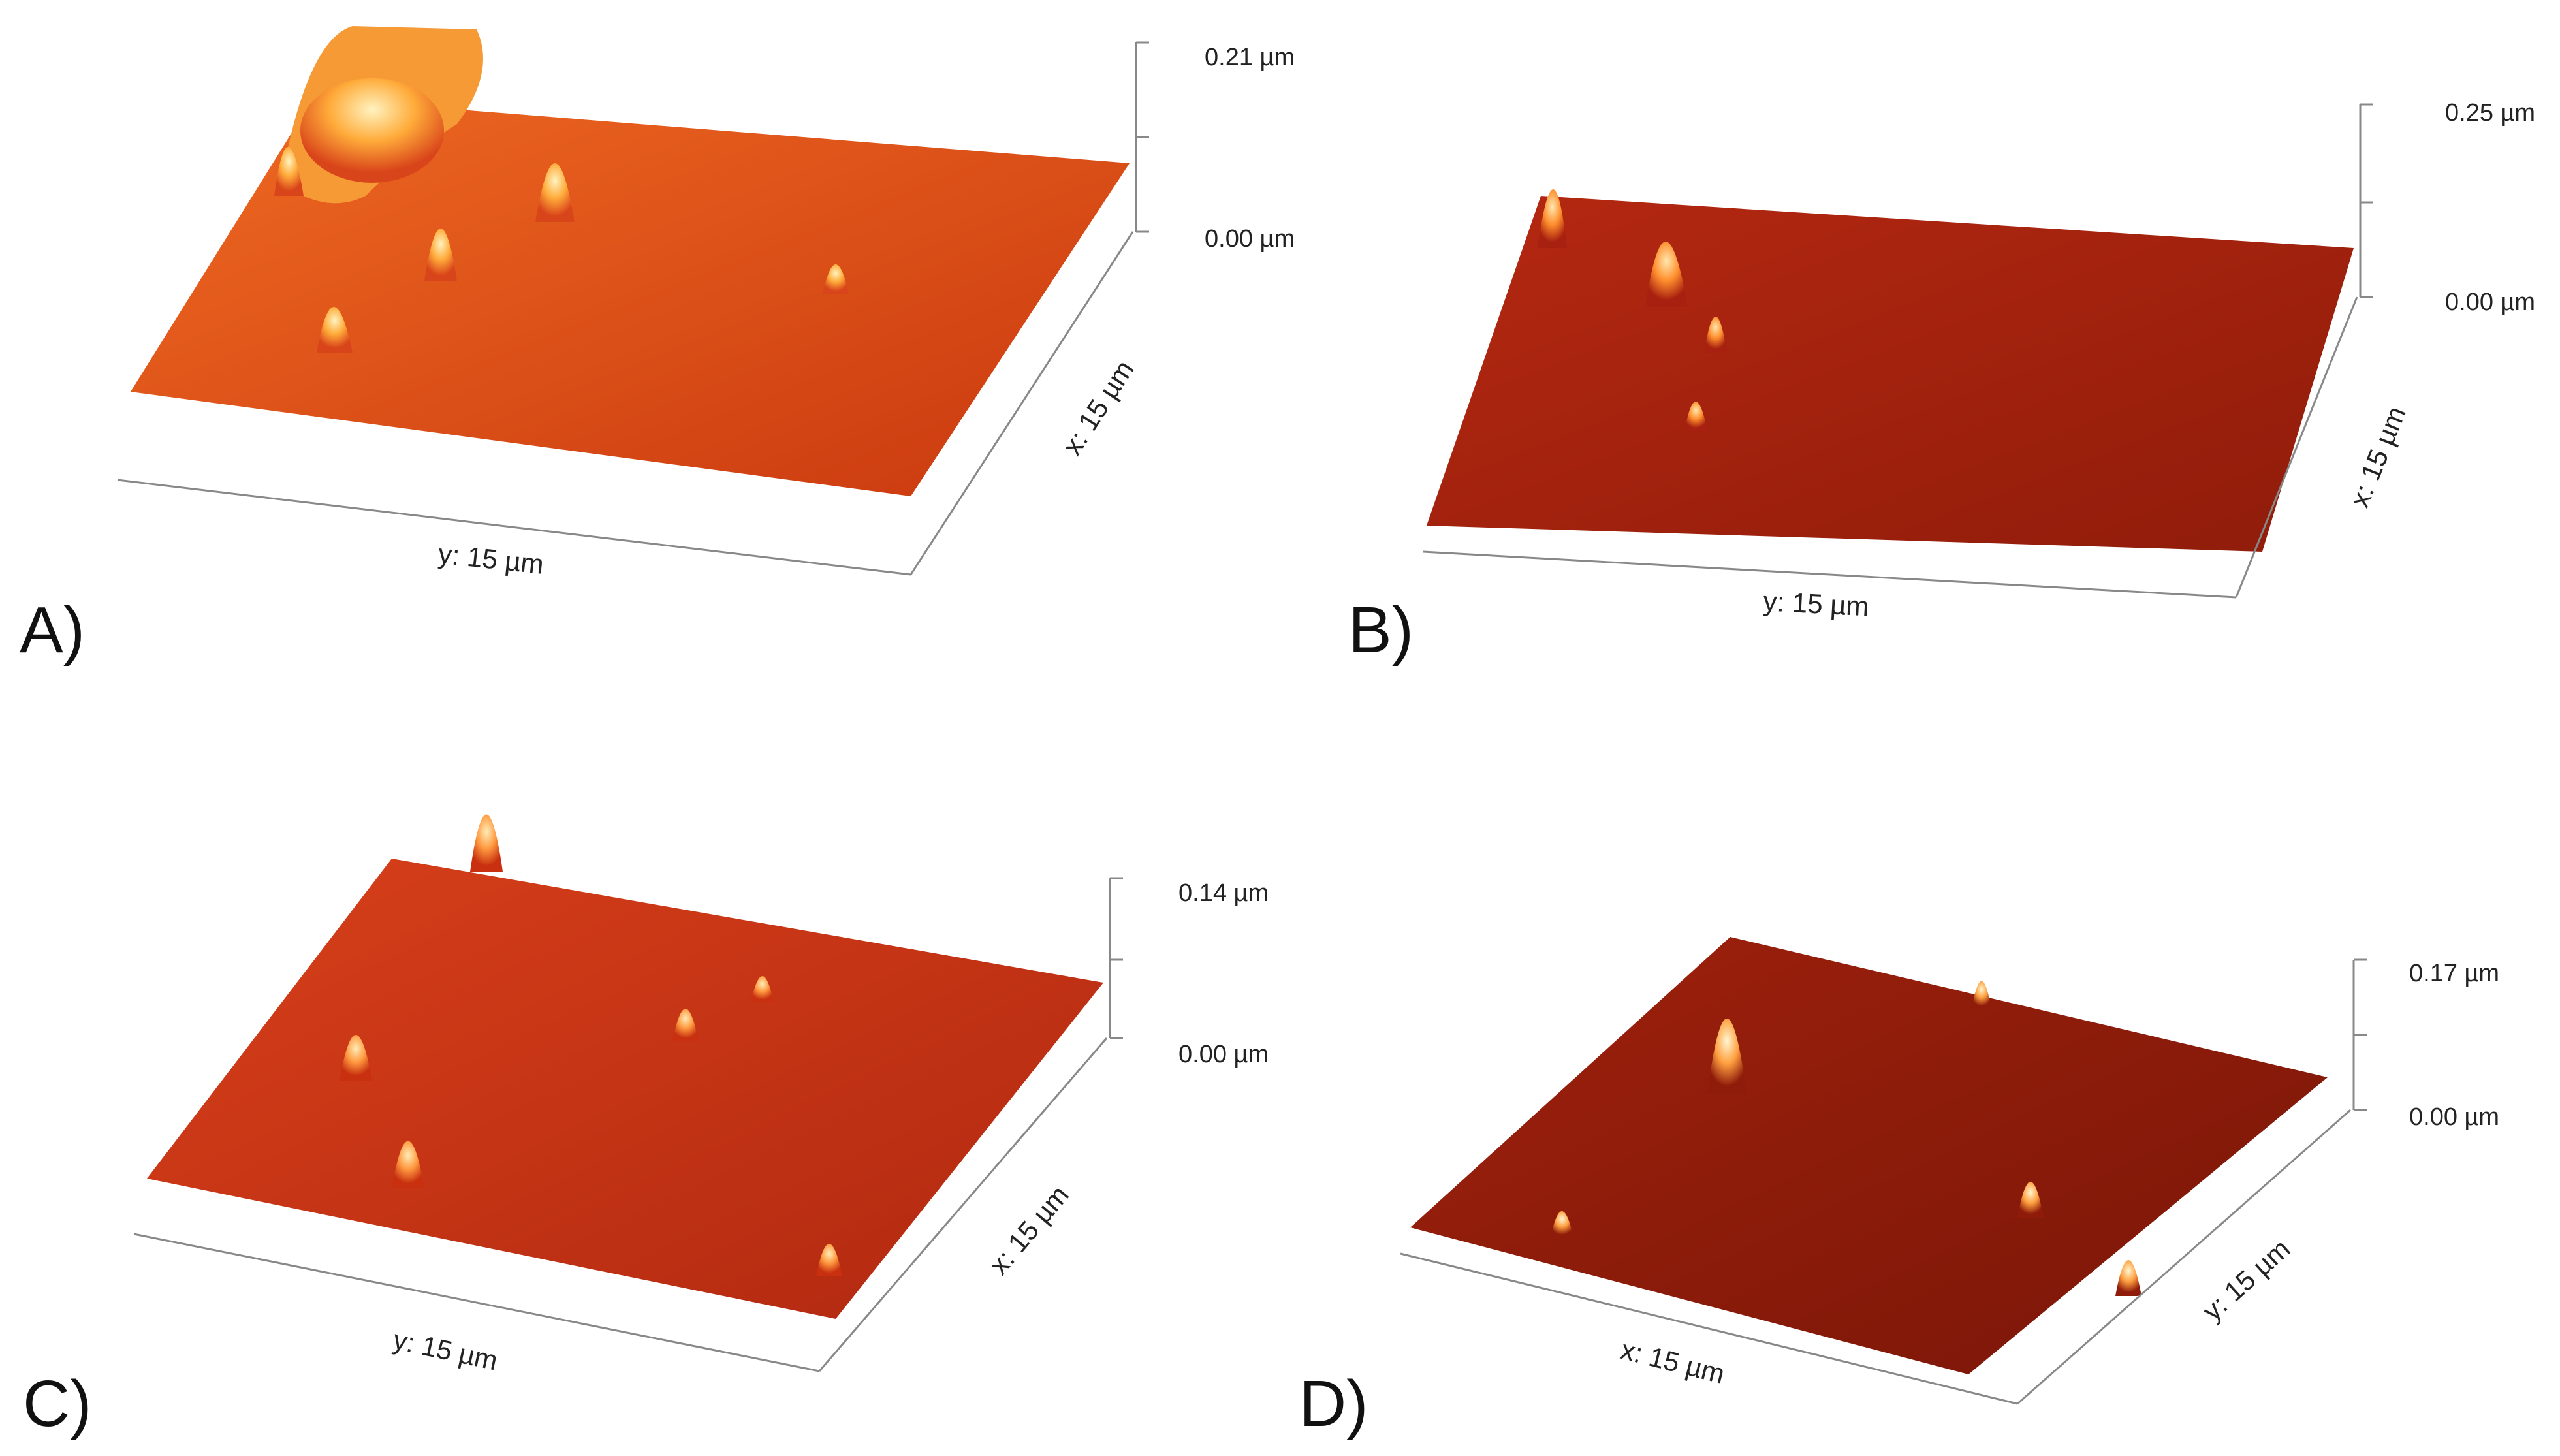 This screenshot has height=1456, width=2560. What do you see at coordinates (52, 630) in the screenshot?
I see `panel-label-a: A)` at bounding box center [52, 630].